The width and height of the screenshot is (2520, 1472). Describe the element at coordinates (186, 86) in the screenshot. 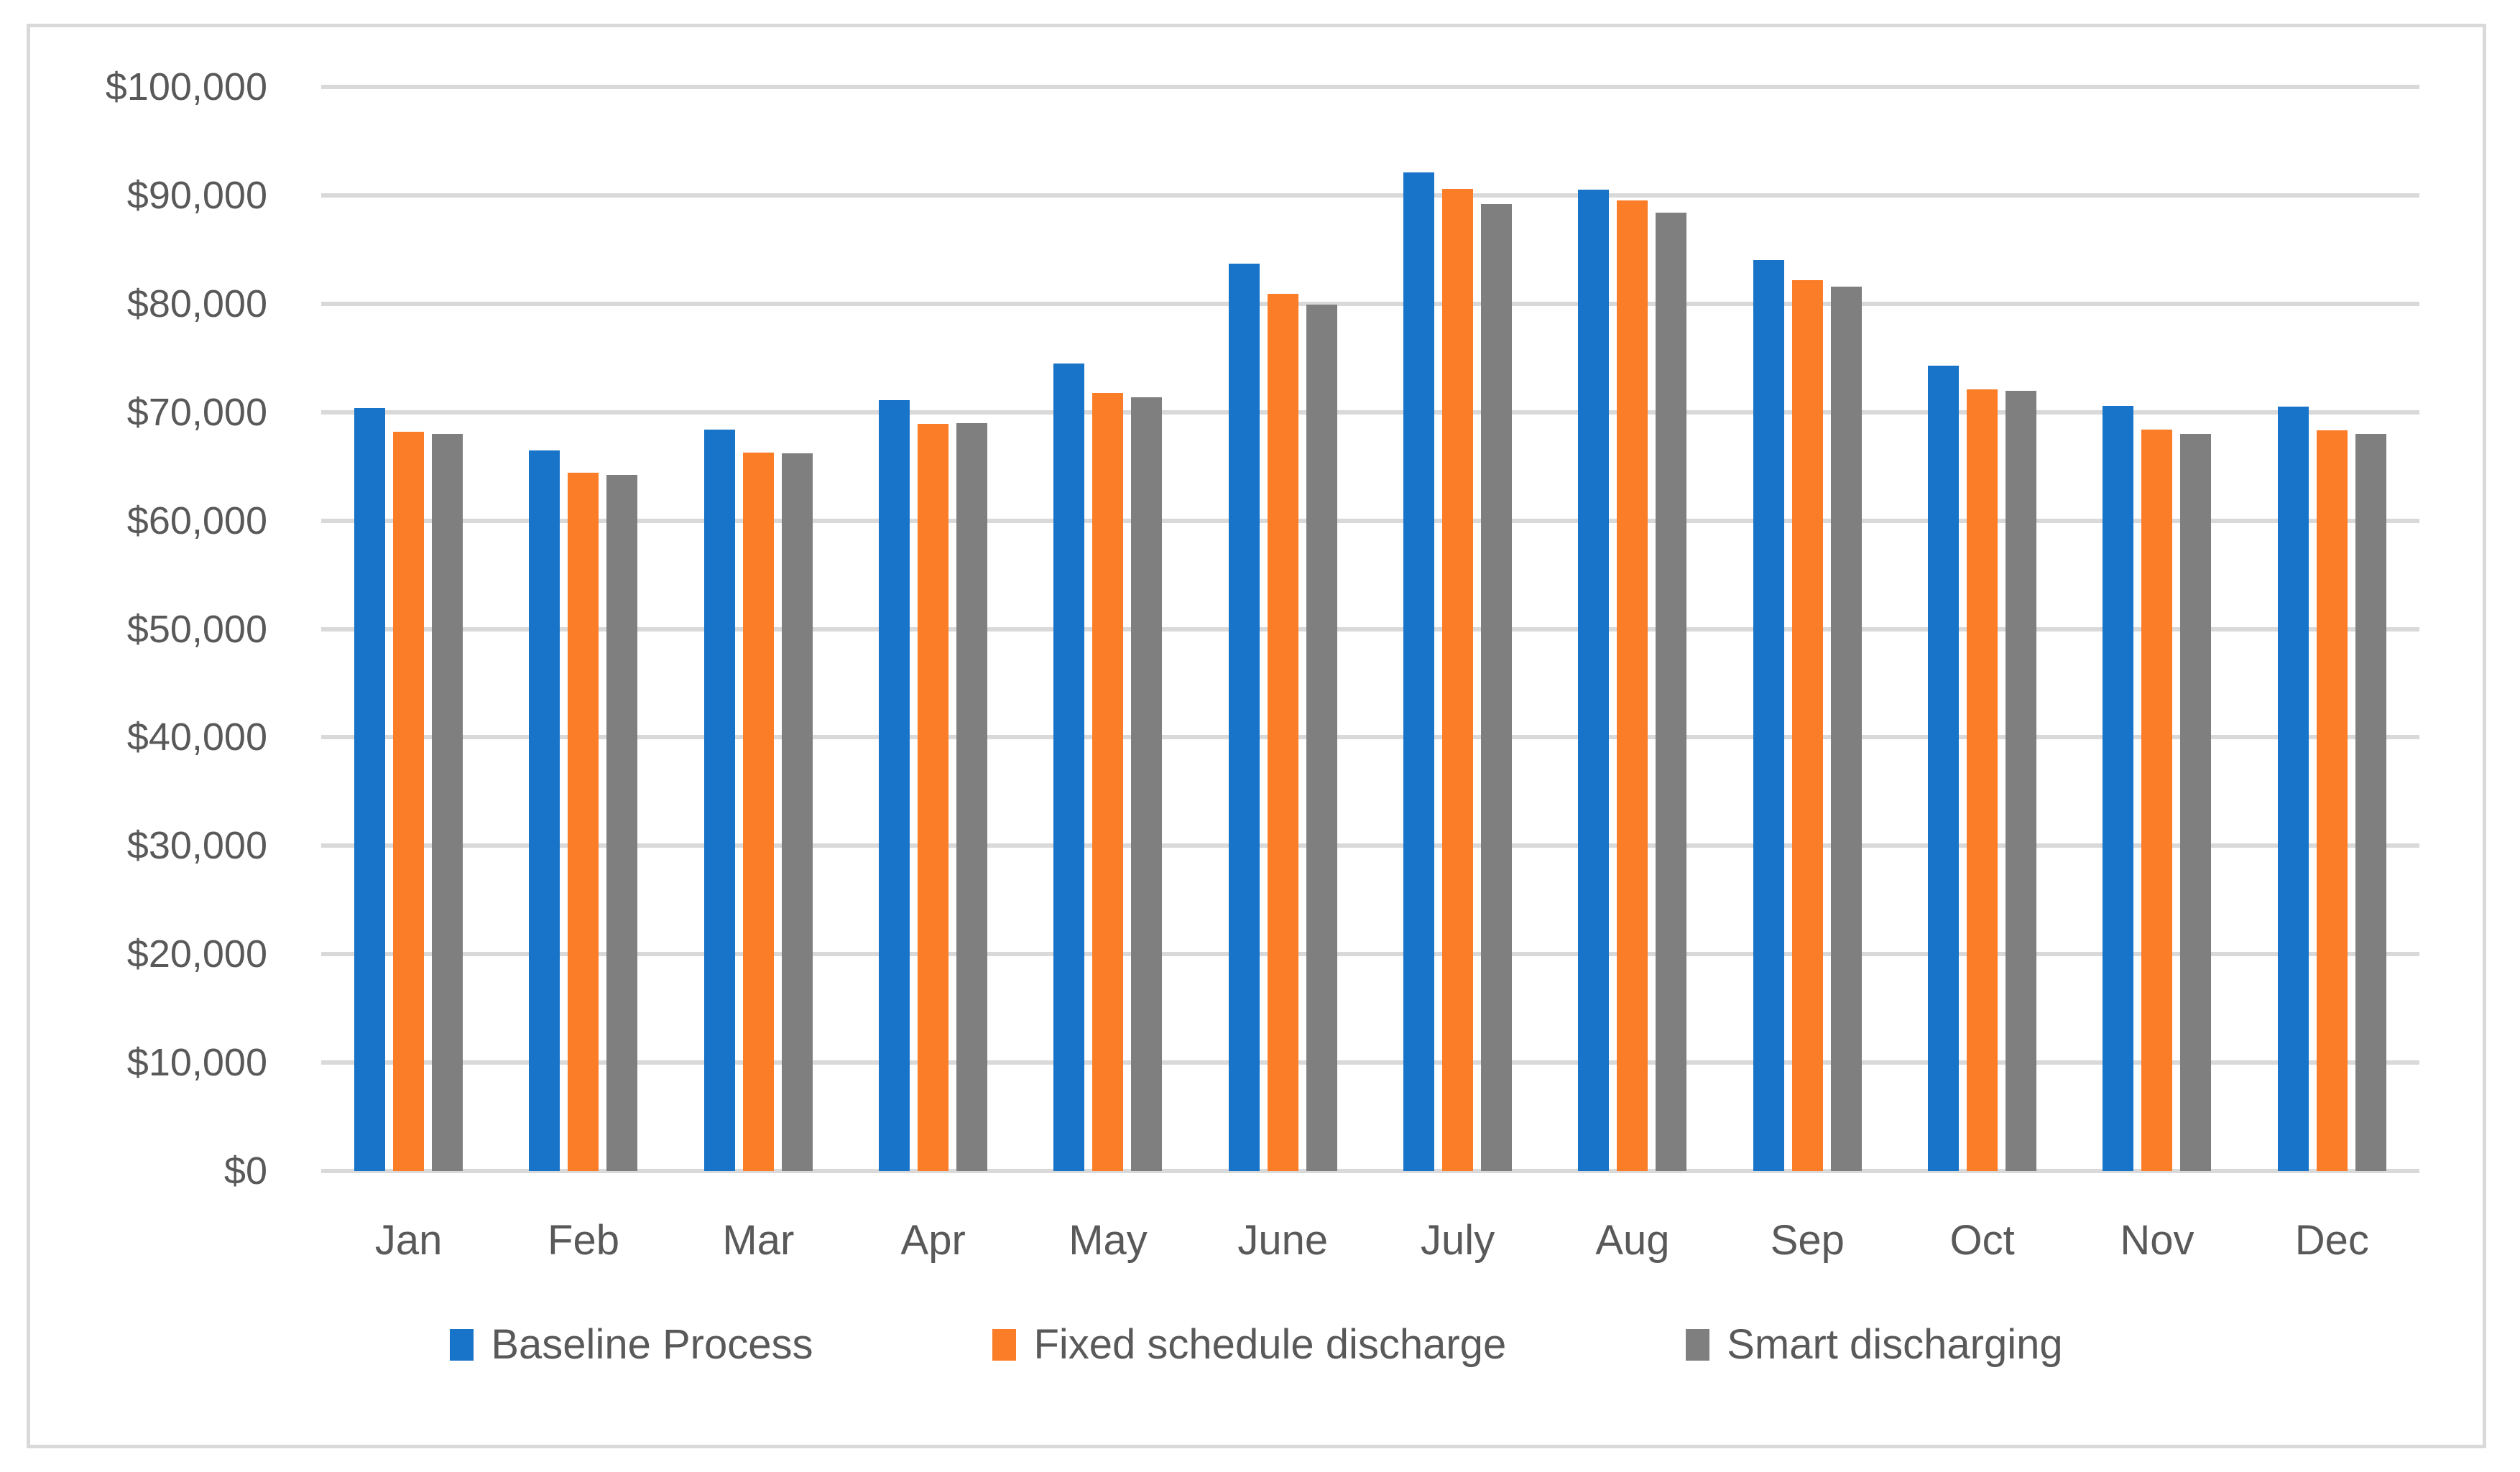

I see `y-tick-label: $100,000` at that location.